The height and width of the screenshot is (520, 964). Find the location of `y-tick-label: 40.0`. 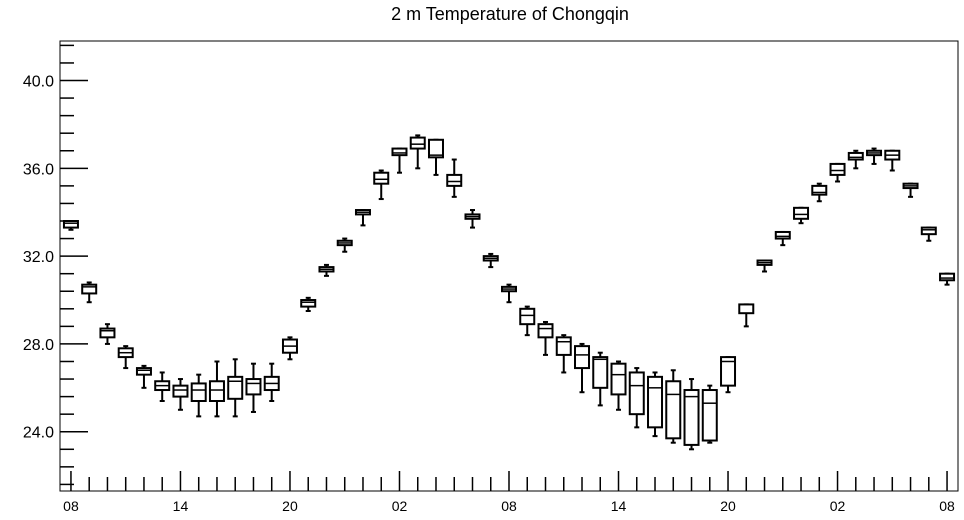

y-tick-label: 40.0 is located at coordinates (38, 82).